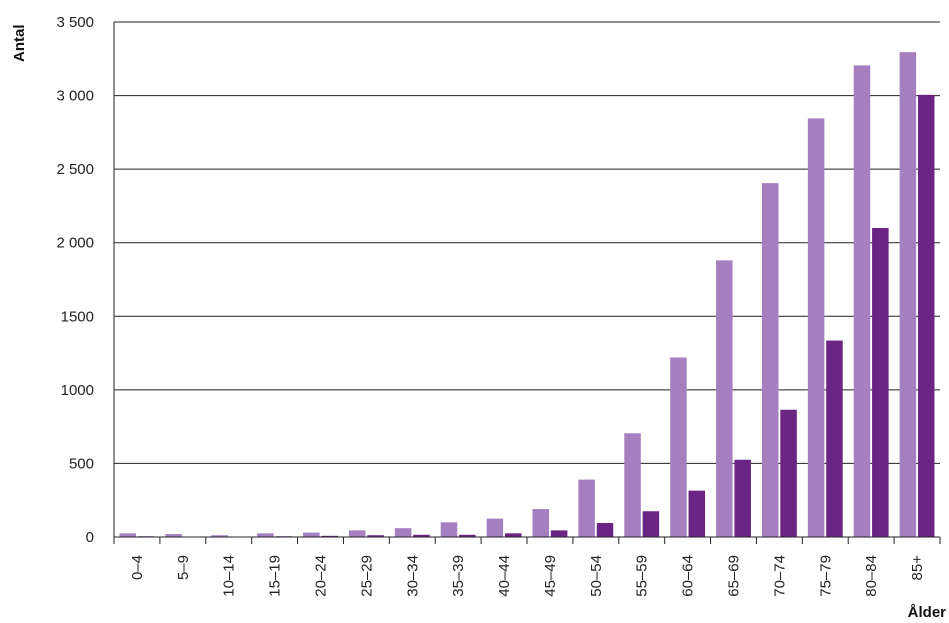  Describe the element at coordinates (75, 22) in the screenshot. I see `y-tick-label: 3 500` at that location.